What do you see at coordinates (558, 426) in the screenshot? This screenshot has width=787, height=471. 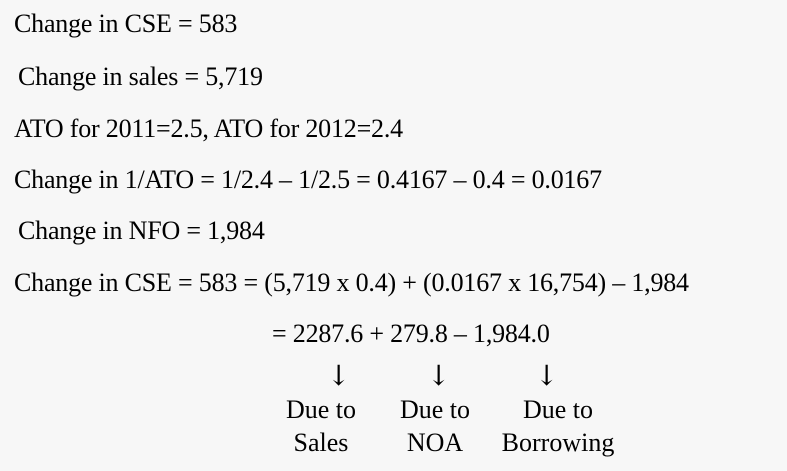 I see `borrowing-effect-label: Due to Borrowing` at bounding box center [558, 426].